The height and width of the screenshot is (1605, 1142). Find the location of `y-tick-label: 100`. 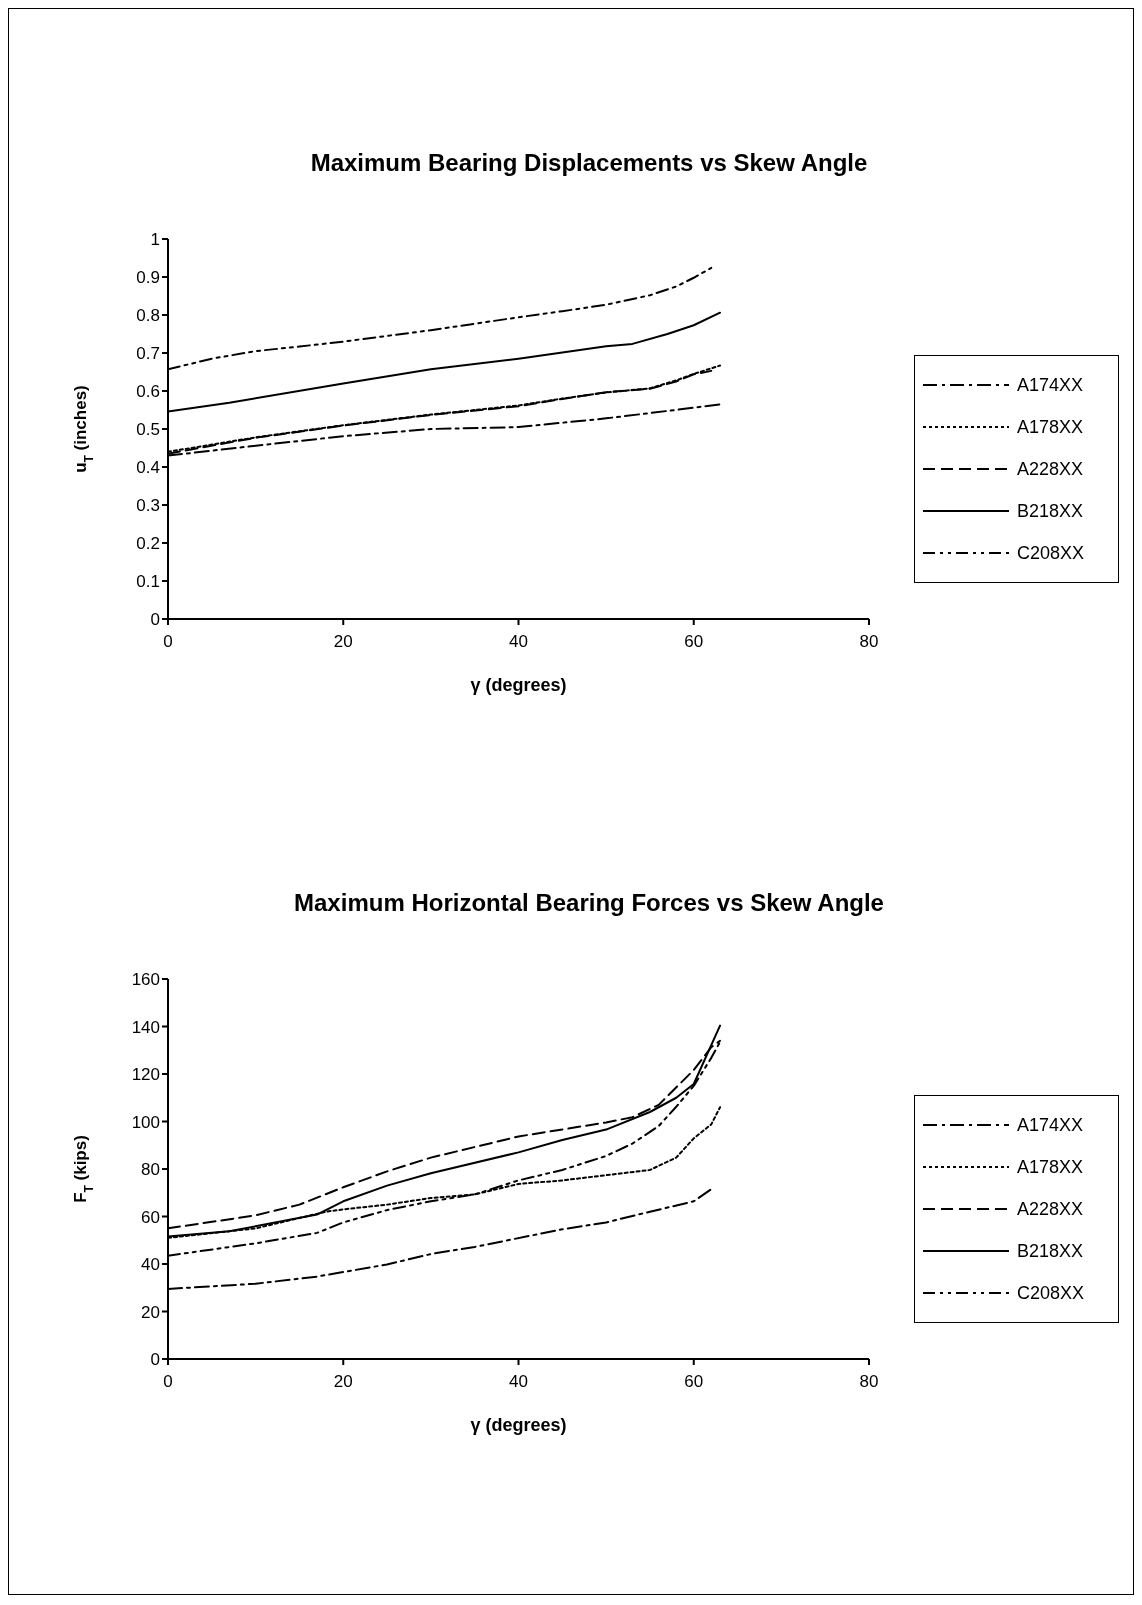

y-tick-label: 100 is located at coordinates (145, 1122).